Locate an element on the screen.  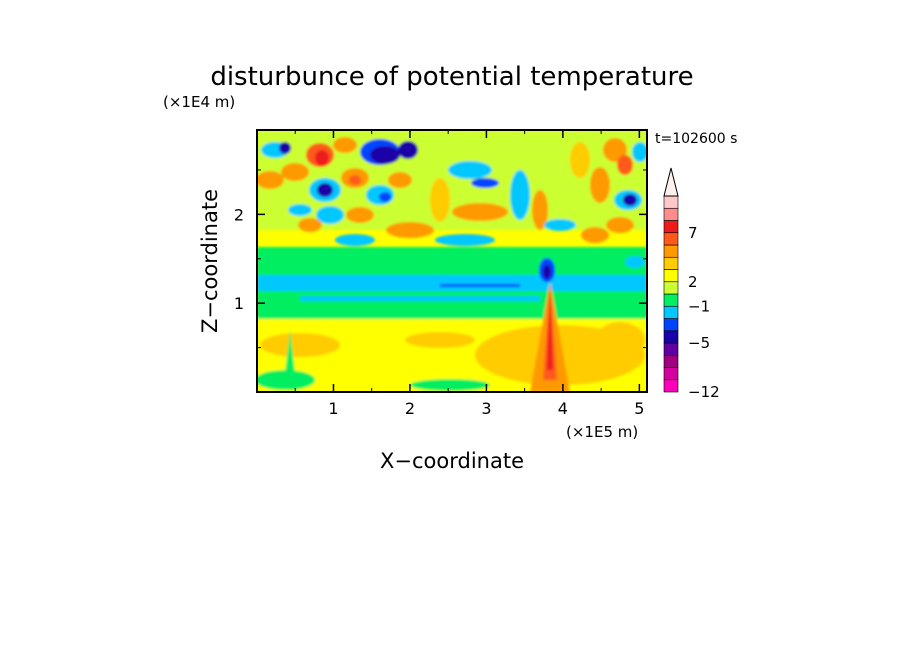
colorbar-label: 7 is located at coordinates (693, 233).